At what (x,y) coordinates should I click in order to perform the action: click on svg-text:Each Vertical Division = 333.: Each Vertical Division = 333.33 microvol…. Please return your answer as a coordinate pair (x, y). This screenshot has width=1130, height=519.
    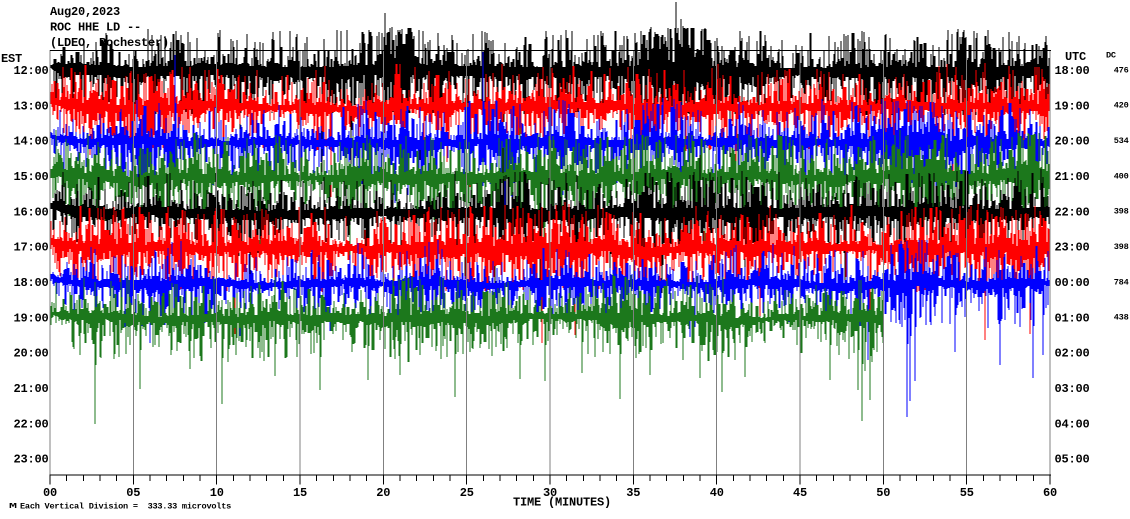
    Looking at the image, I should click on (125, 507).